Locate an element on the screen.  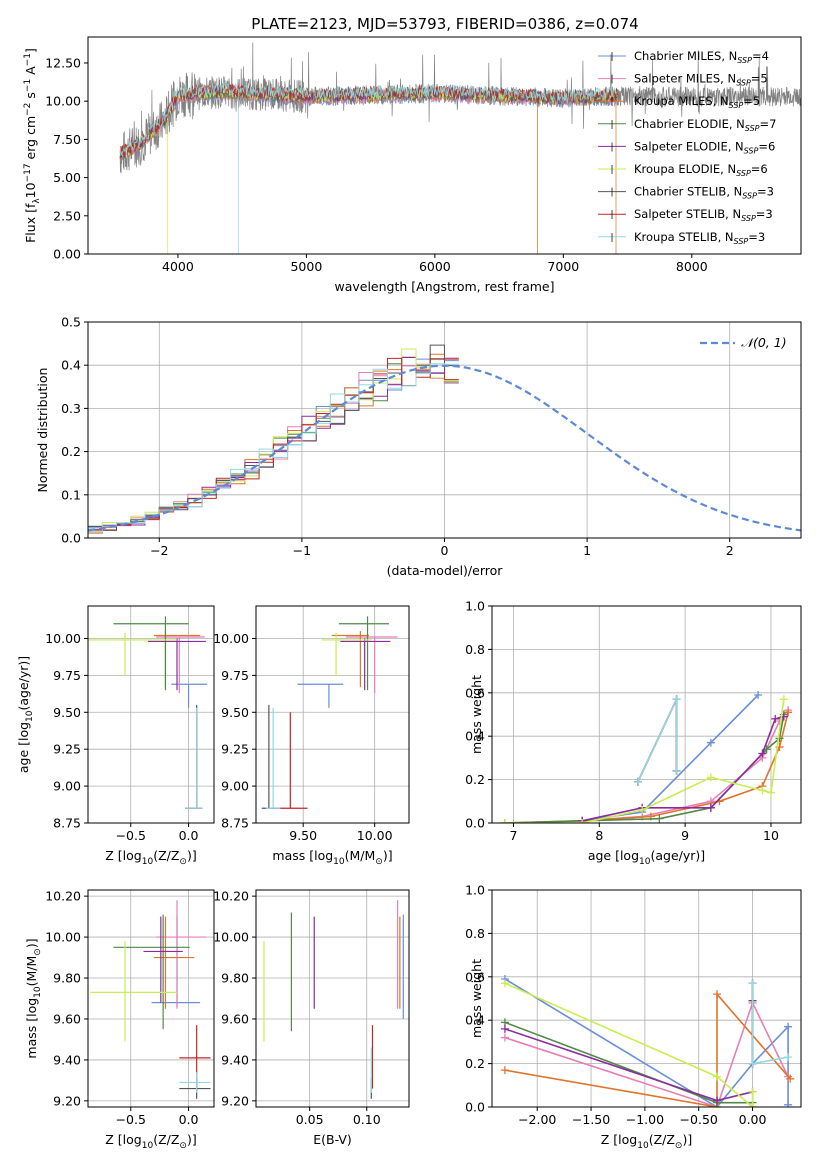
legend-entry-salpeter_elodie: Salpeter ELODIE, NSSP=6 is located at coordinates (704, 147).